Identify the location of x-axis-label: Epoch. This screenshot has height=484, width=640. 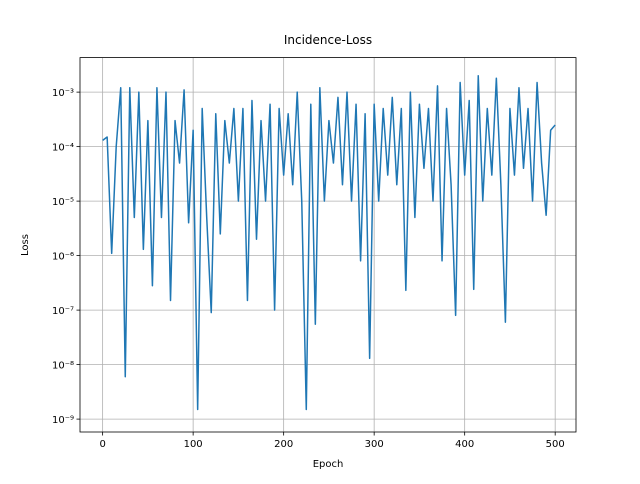
(328, 464).